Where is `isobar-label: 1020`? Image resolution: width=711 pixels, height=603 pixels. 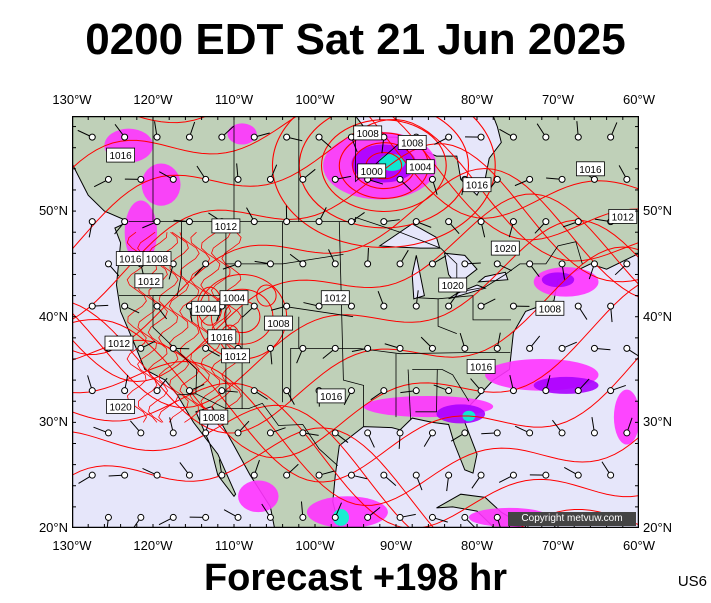
isobar-label: 1020 is located at coordinates (121, 407).